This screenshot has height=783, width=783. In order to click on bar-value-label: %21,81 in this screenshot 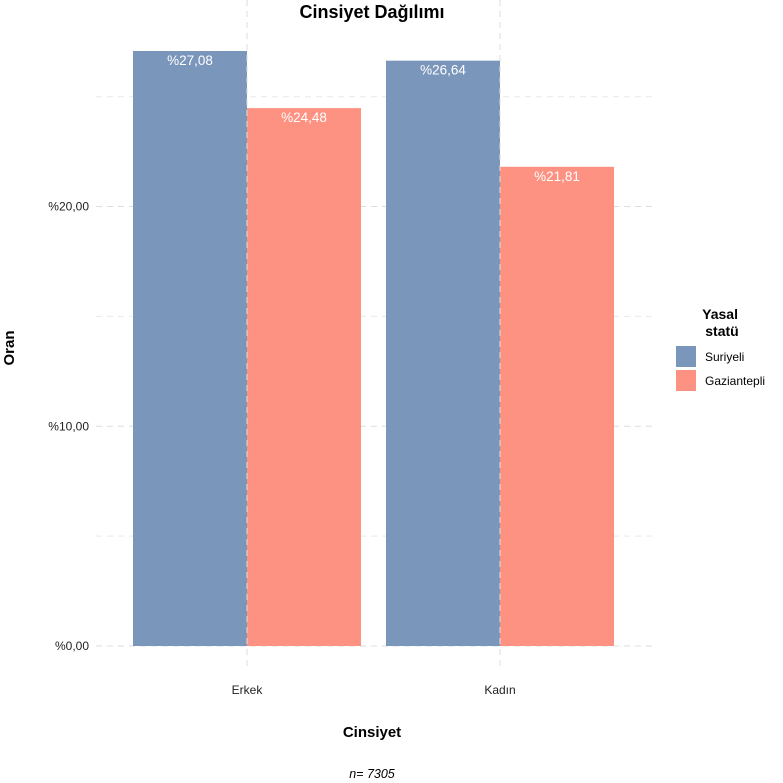, I will do `click(557, 176)`.